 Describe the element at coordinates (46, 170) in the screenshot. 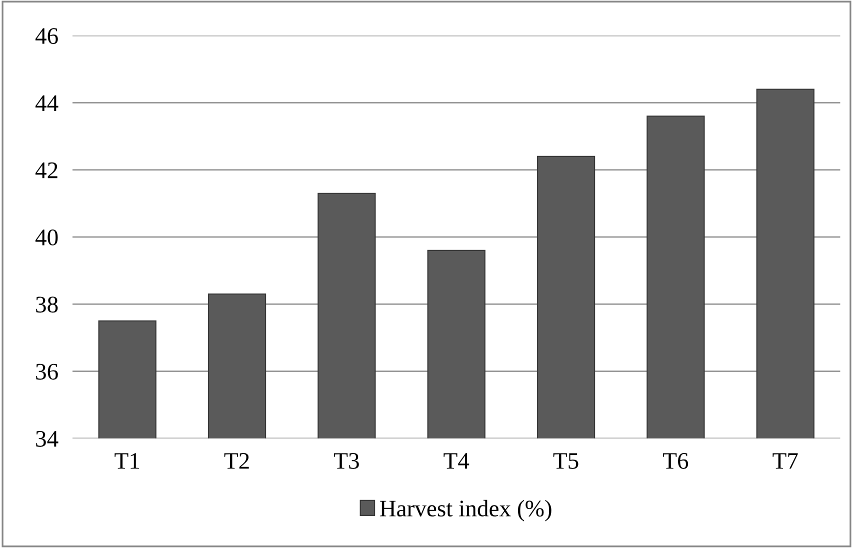

I see `y-tick-label: 42` at that location.